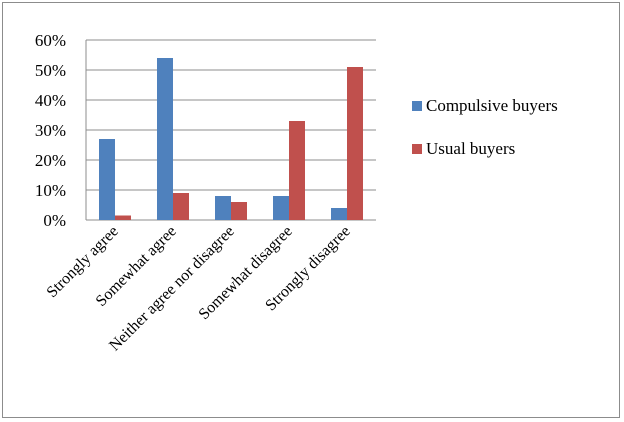 The width and height of the screenshot is (624, 422). What do you see at coordinates (485, 127) in the screenshot?
I see `legend: Compulsive buyers Usual buyers` at bounding box center [485, 127].